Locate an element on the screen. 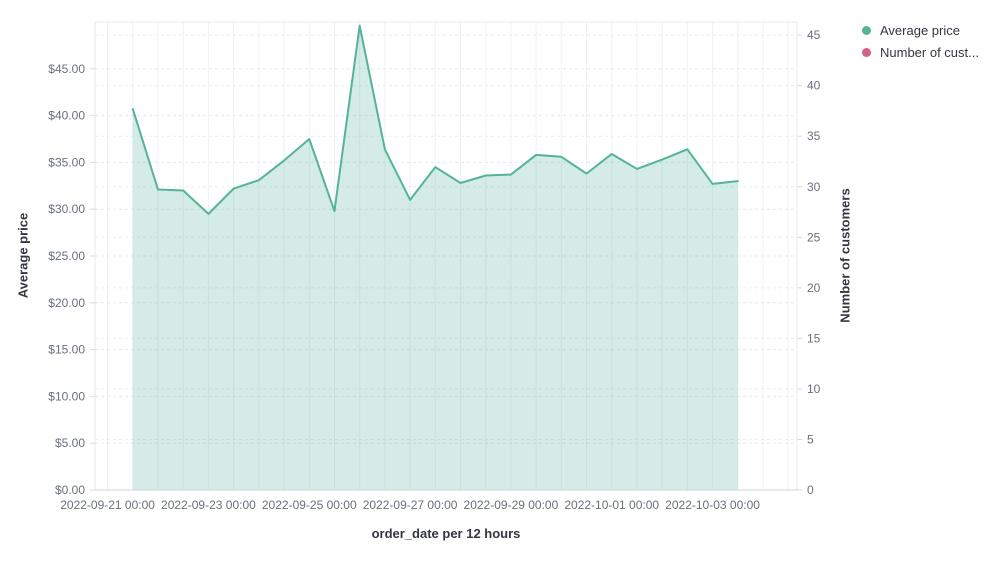 The image size is (1008, 564). y-tick-label-right: 15 is located at coordinates (814, 338).